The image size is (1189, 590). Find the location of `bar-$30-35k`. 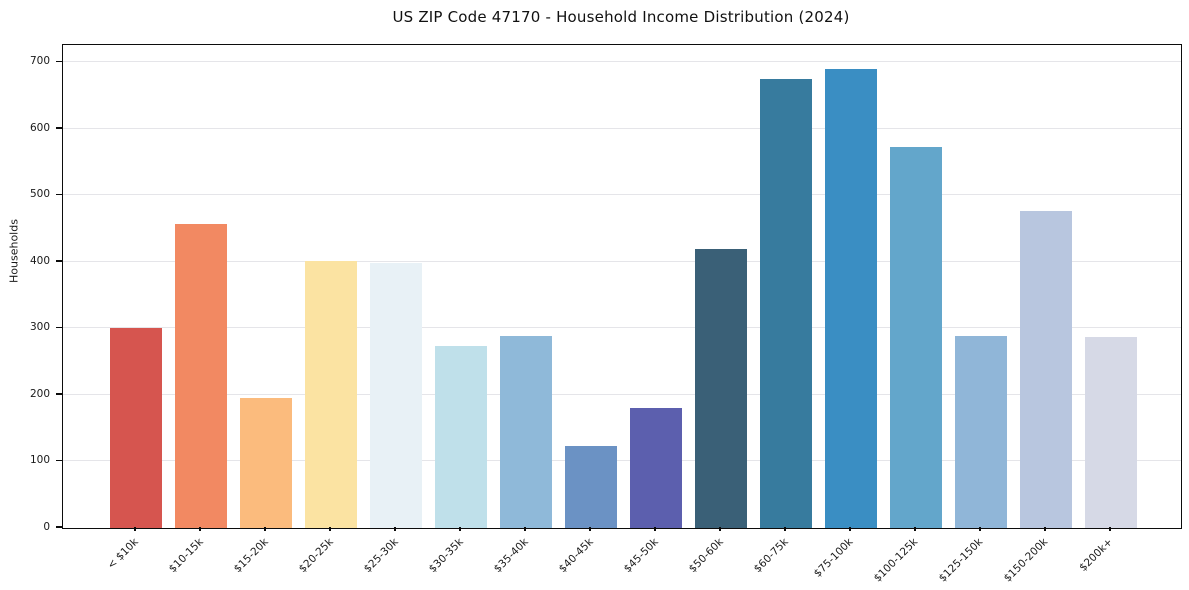

bar-$30-35k is located at coordinates (461, 436).